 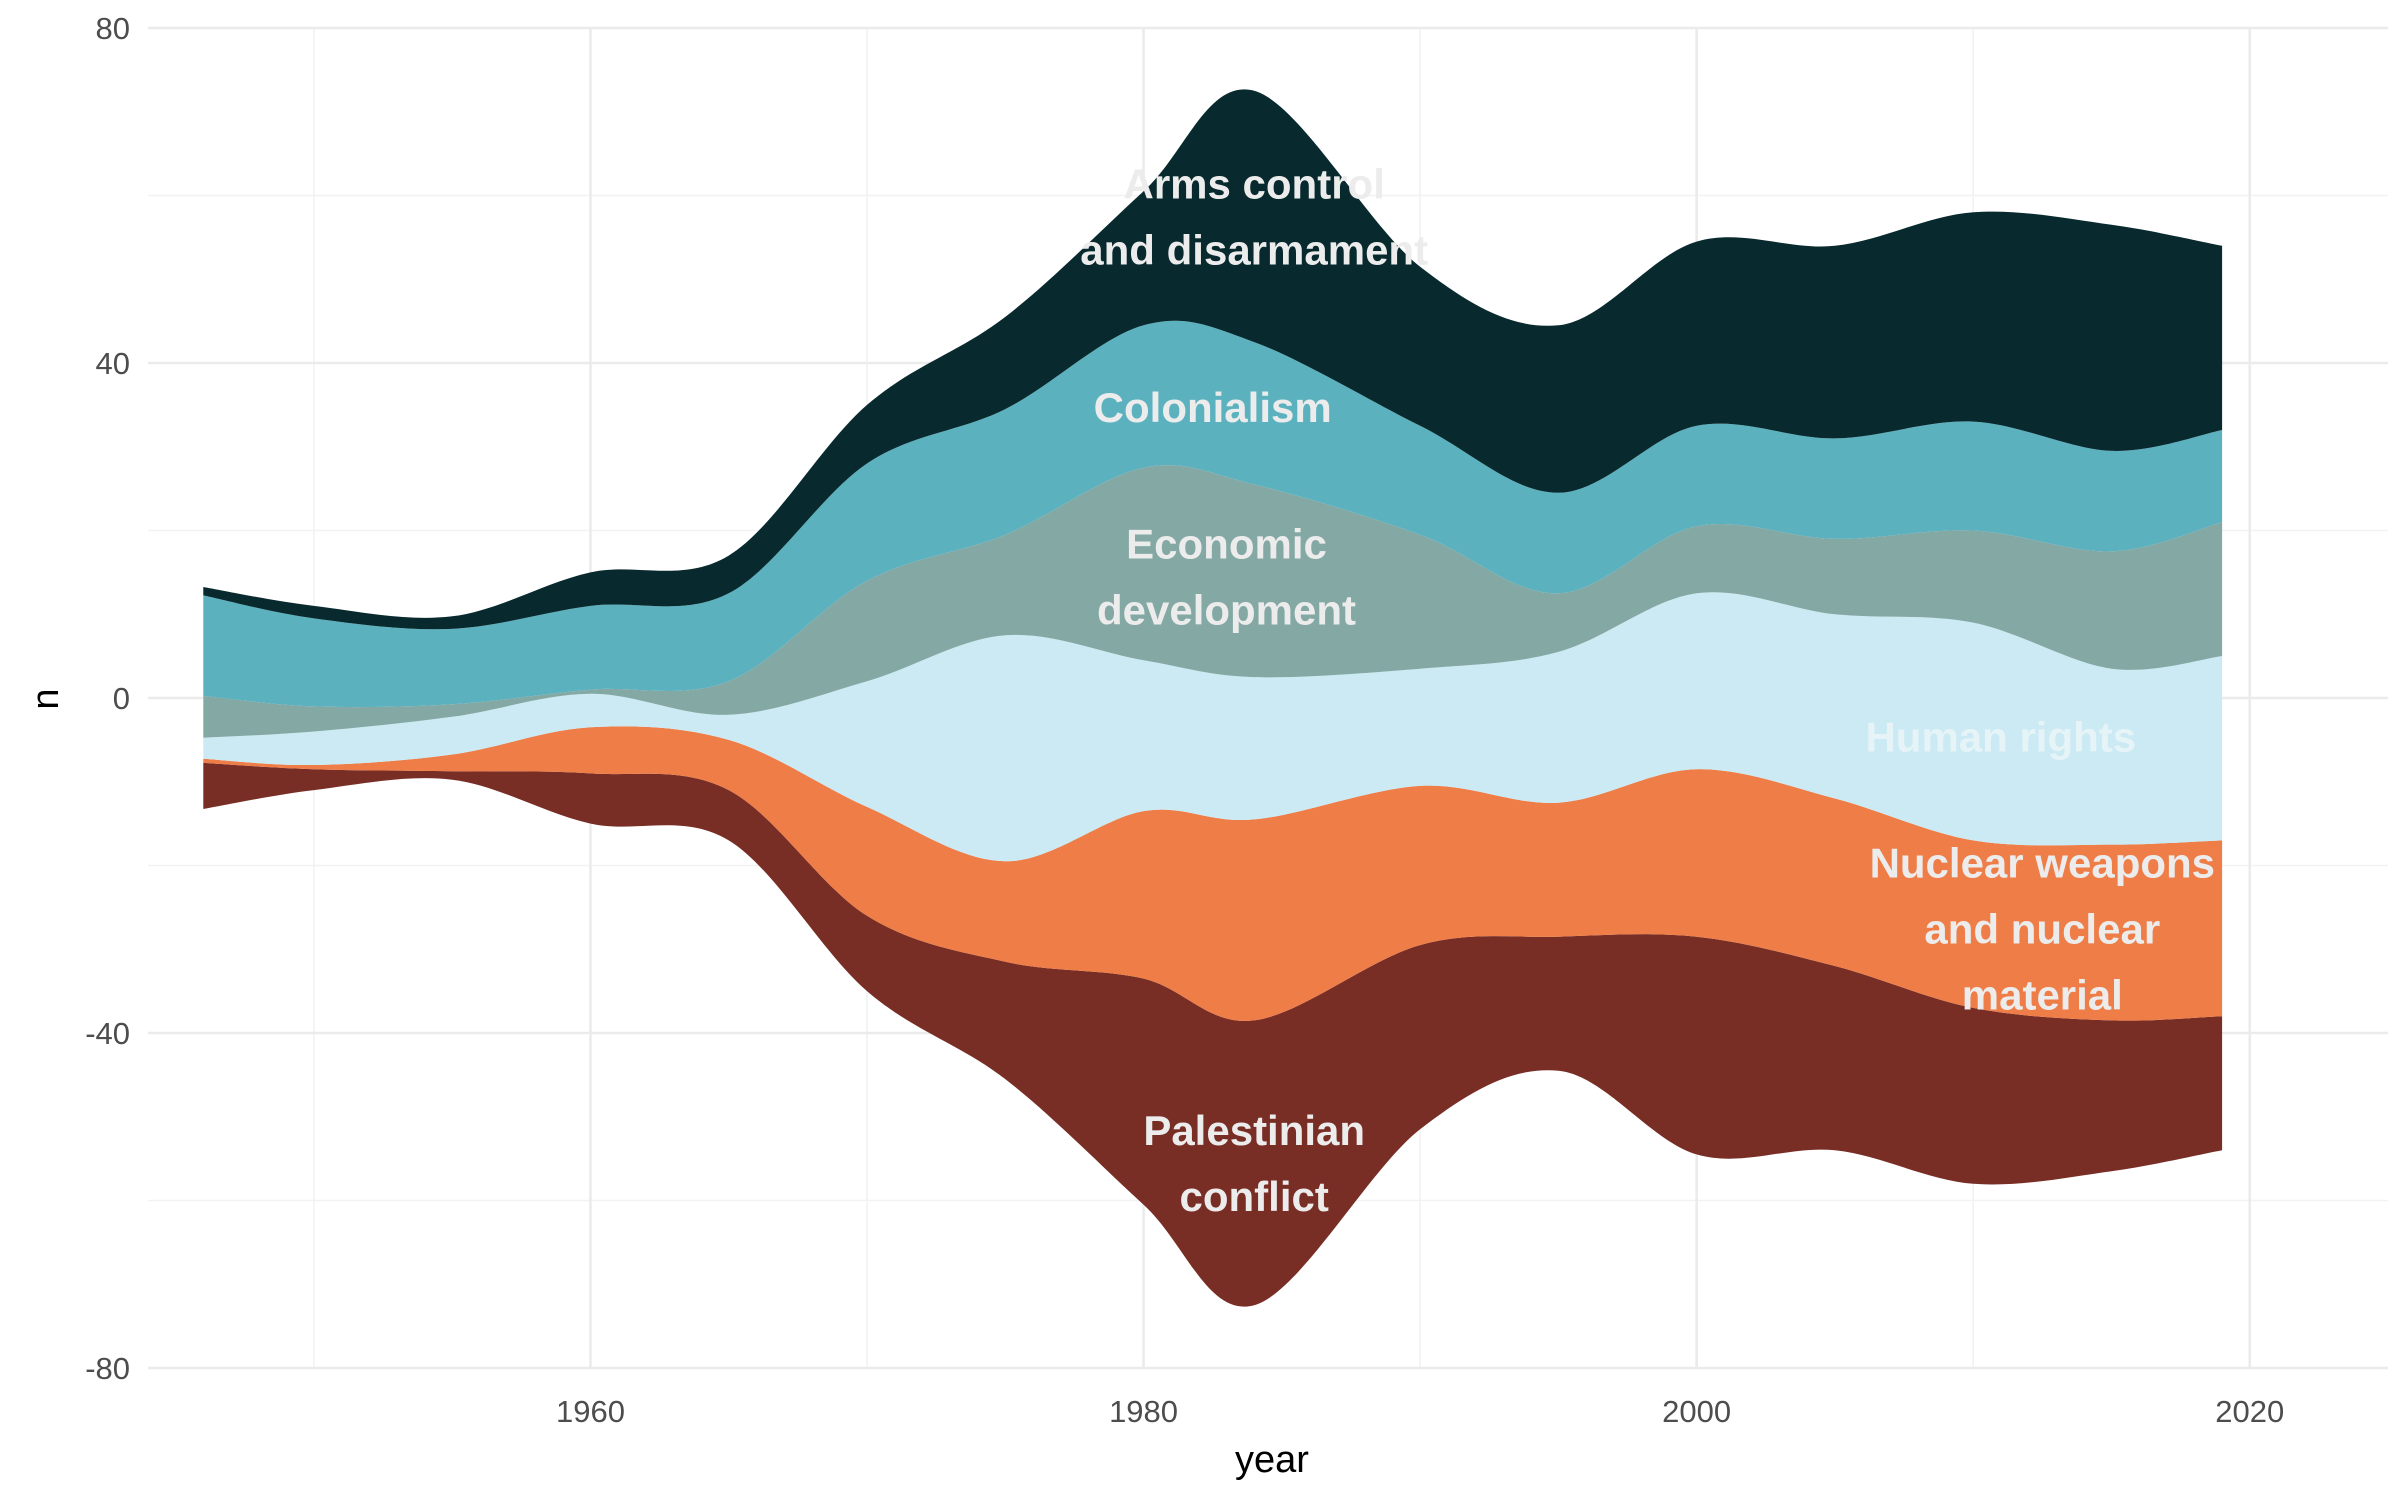 I want to click on x-tick-label: 1960, so click(x=590, y=1411).